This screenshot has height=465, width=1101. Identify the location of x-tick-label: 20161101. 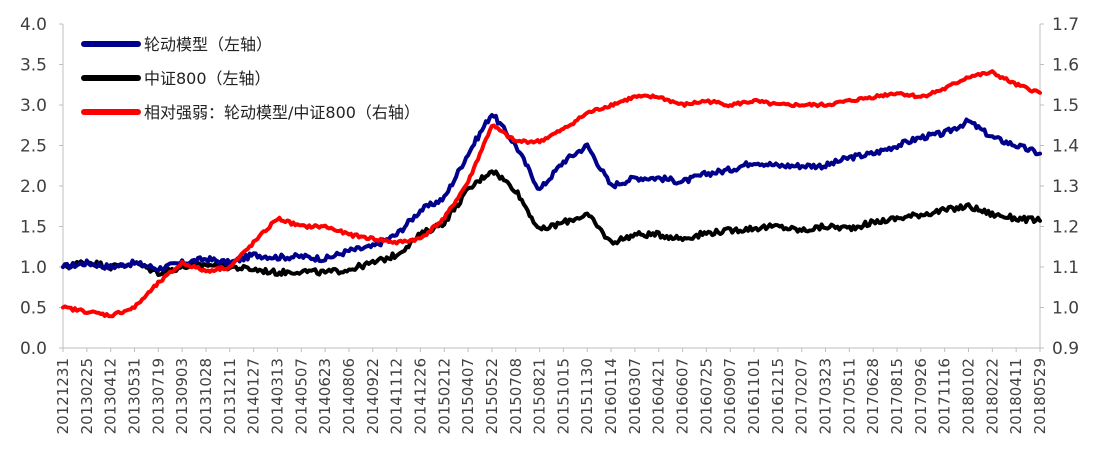
(754, 396).